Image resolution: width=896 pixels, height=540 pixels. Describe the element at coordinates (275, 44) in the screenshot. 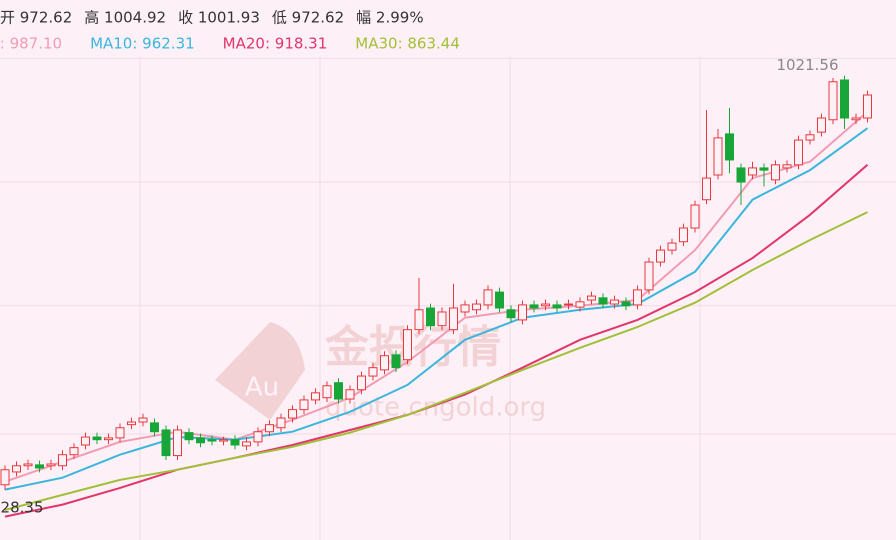

I see `legend-item: MA20: 918.31` at that location.